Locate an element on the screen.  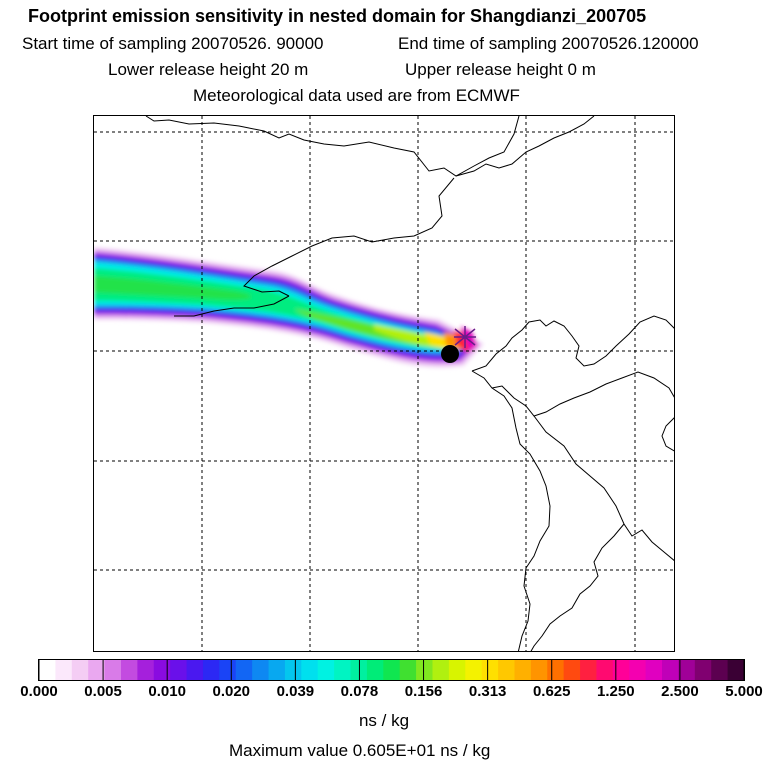
upper-release-height-label: Upper release height 0 m is located at coordinates (500, 69).